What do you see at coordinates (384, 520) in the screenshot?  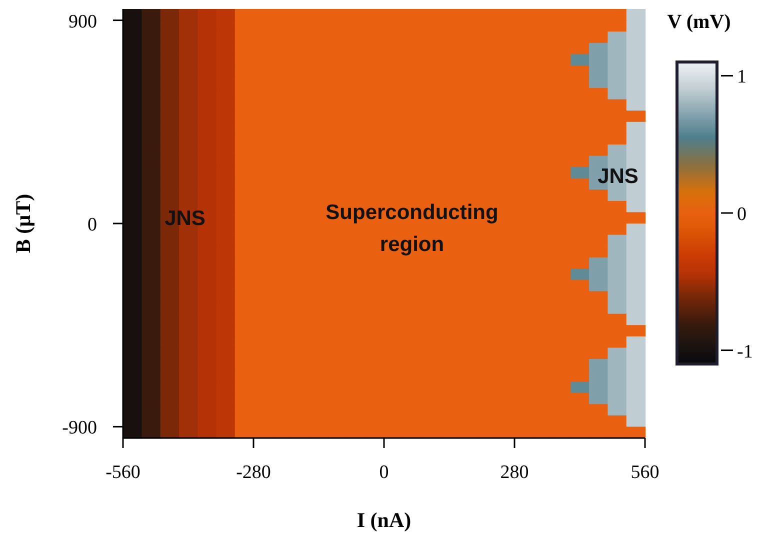 I see `x-axis-title: I (nA)` at bounding box center [384, 520].